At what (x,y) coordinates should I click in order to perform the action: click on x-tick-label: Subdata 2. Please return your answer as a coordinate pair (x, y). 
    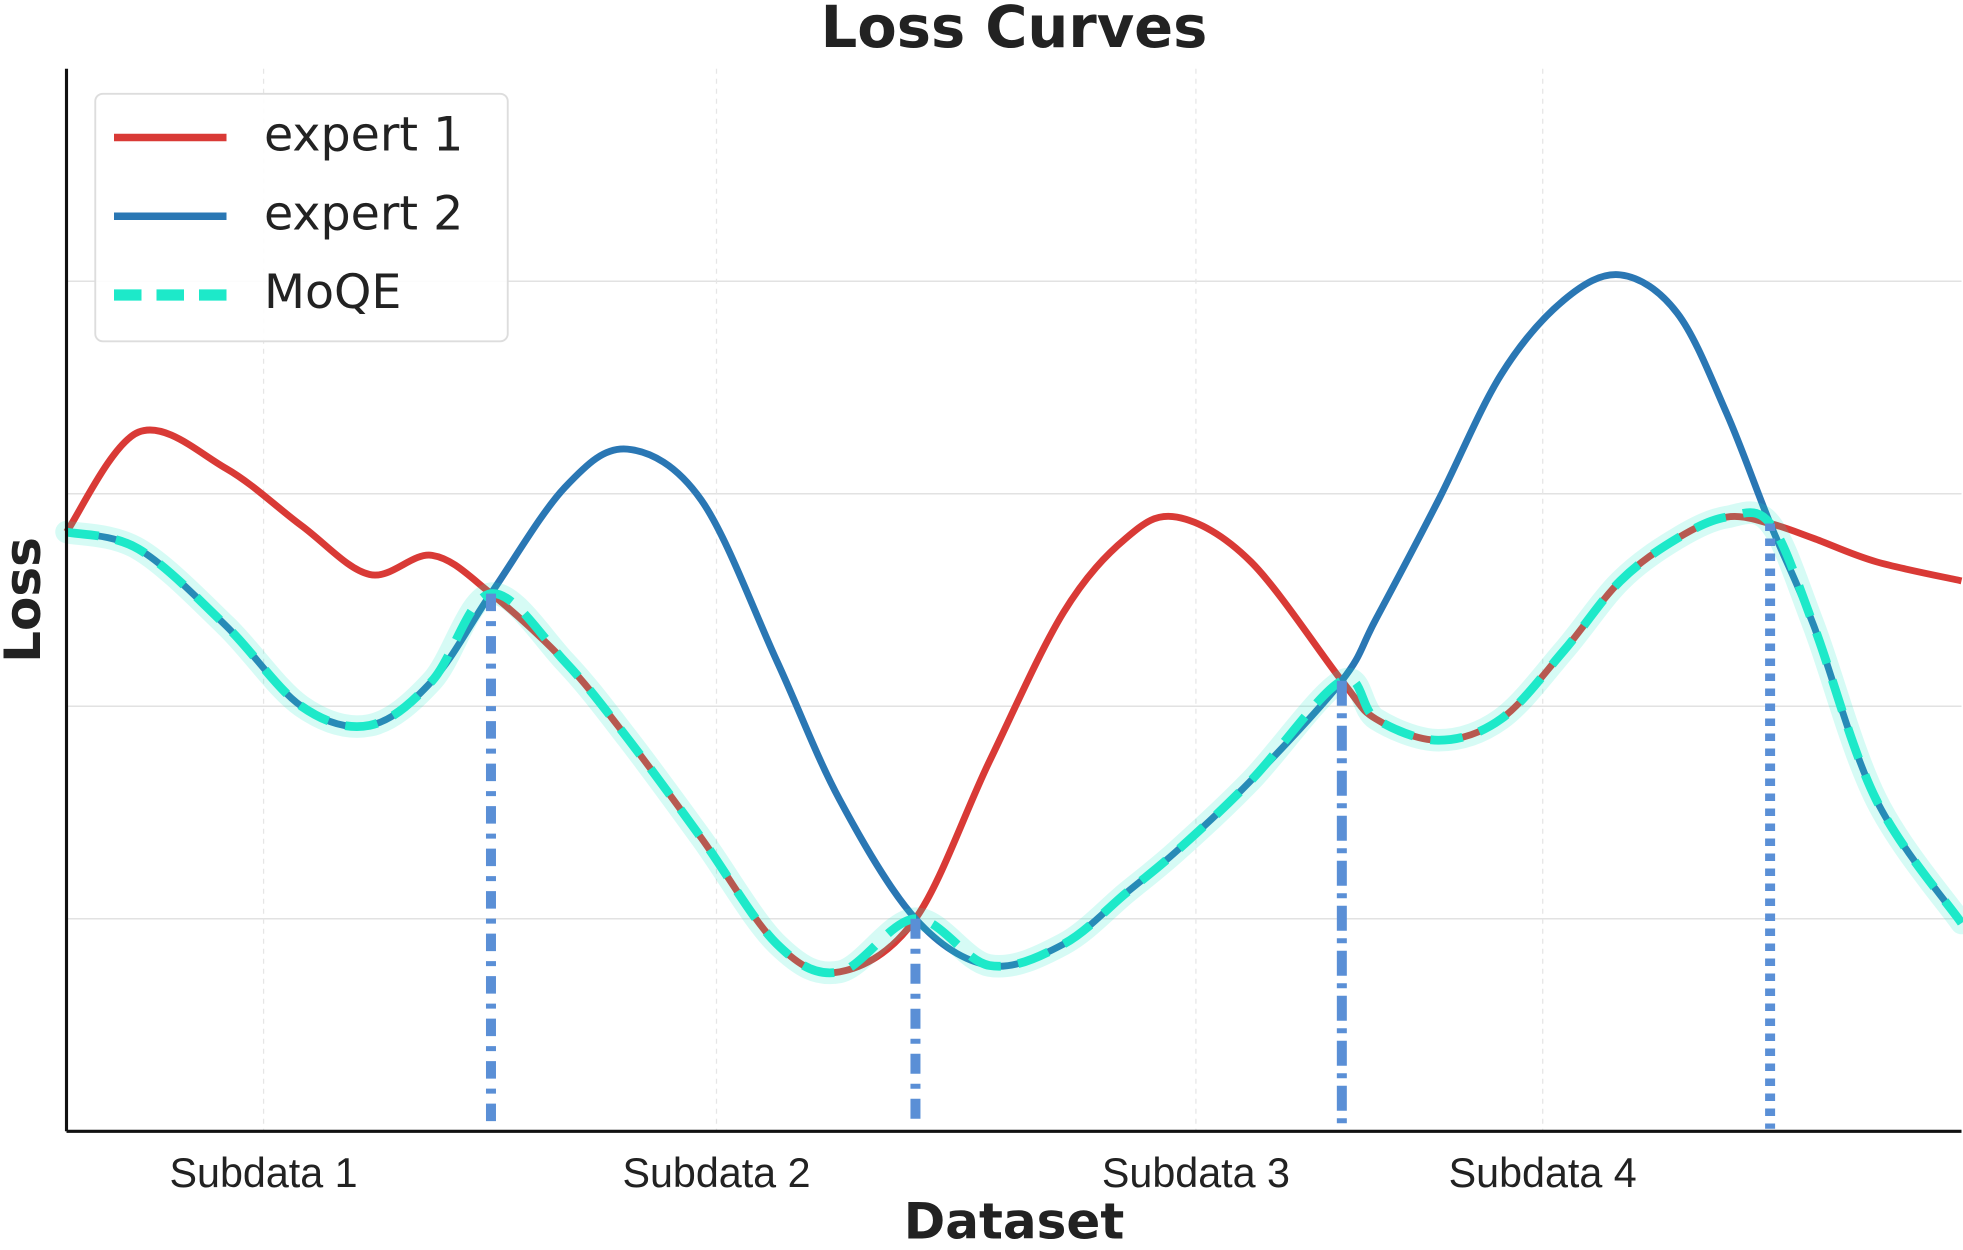
    Looking at the image, I should click on (716, 1173).